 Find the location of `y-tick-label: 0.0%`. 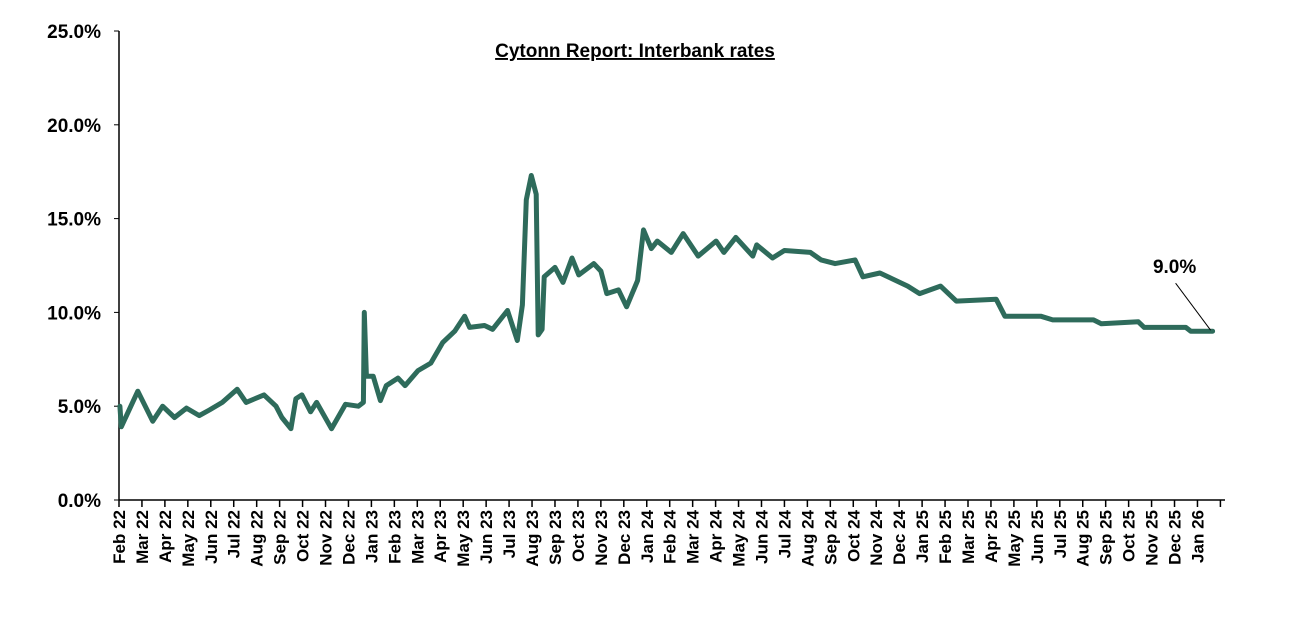

y-tick-label: 0.0% is located at coordinates (79, 501).